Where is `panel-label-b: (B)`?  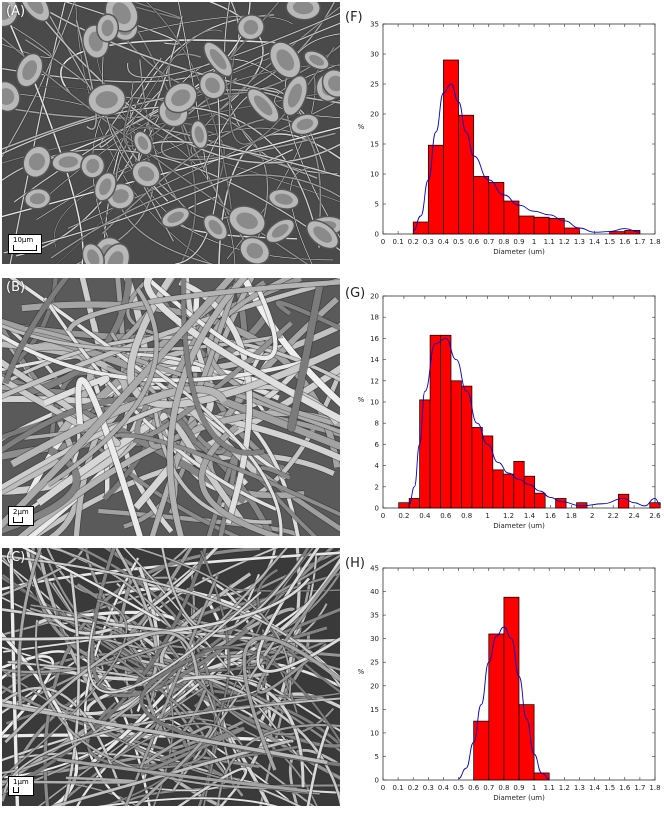 panel-label-b: (B) is located at coordinates (16, 287).